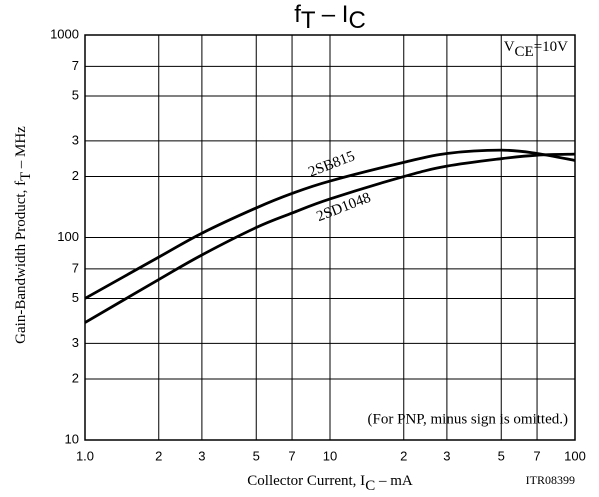  Describe the element at coordinates (21, 149) in the screenshot. I see `label-part: – MHz` at that location.